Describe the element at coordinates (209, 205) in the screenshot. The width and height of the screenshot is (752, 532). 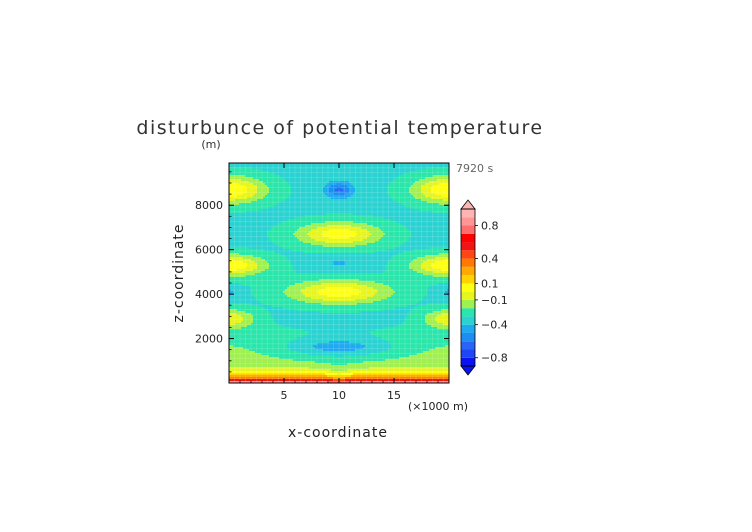
I see `y-tick-label: 8000` at that location.